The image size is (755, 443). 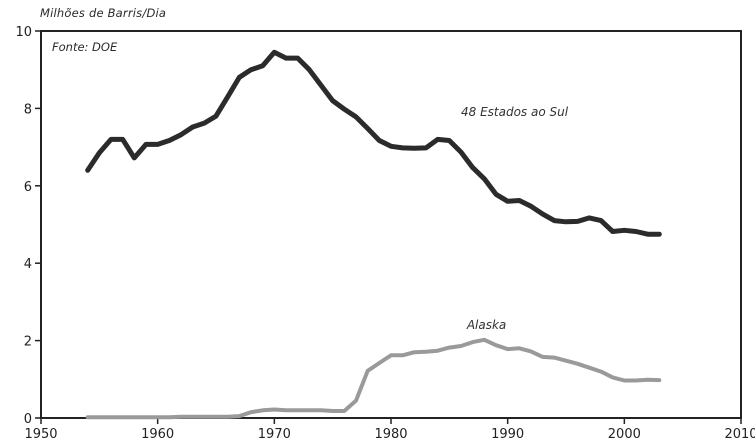 What do you see at coordinates (624, 434) in the screenshot?
I see `x-tick-label: 2000` at bounding box center [624, 434].